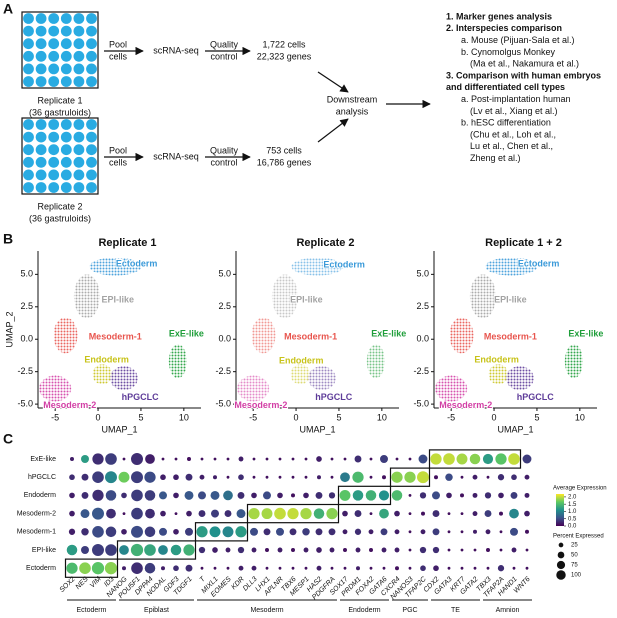 This screenshot has width=617, height=618. What do you see at coordinates (25, 371) in the screenshot?
I see `y-tick-label: -2.5` at bounding box center [25, 371].